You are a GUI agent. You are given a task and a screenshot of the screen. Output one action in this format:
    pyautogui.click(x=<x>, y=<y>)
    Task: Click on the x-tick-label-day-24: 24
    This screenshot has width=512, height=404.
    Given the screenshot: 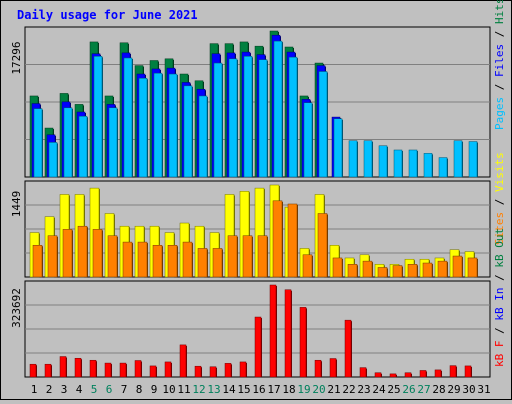 What is the action you would take?
    pyautogui.click(x=379, y=389)
    